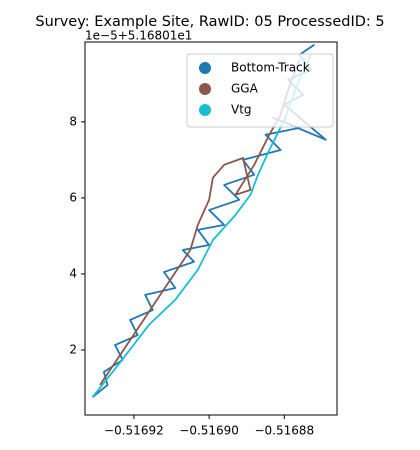  Describe the element at coordinates (73, 273) in the screenshot. I see `y-tick-label: 4` at that location.